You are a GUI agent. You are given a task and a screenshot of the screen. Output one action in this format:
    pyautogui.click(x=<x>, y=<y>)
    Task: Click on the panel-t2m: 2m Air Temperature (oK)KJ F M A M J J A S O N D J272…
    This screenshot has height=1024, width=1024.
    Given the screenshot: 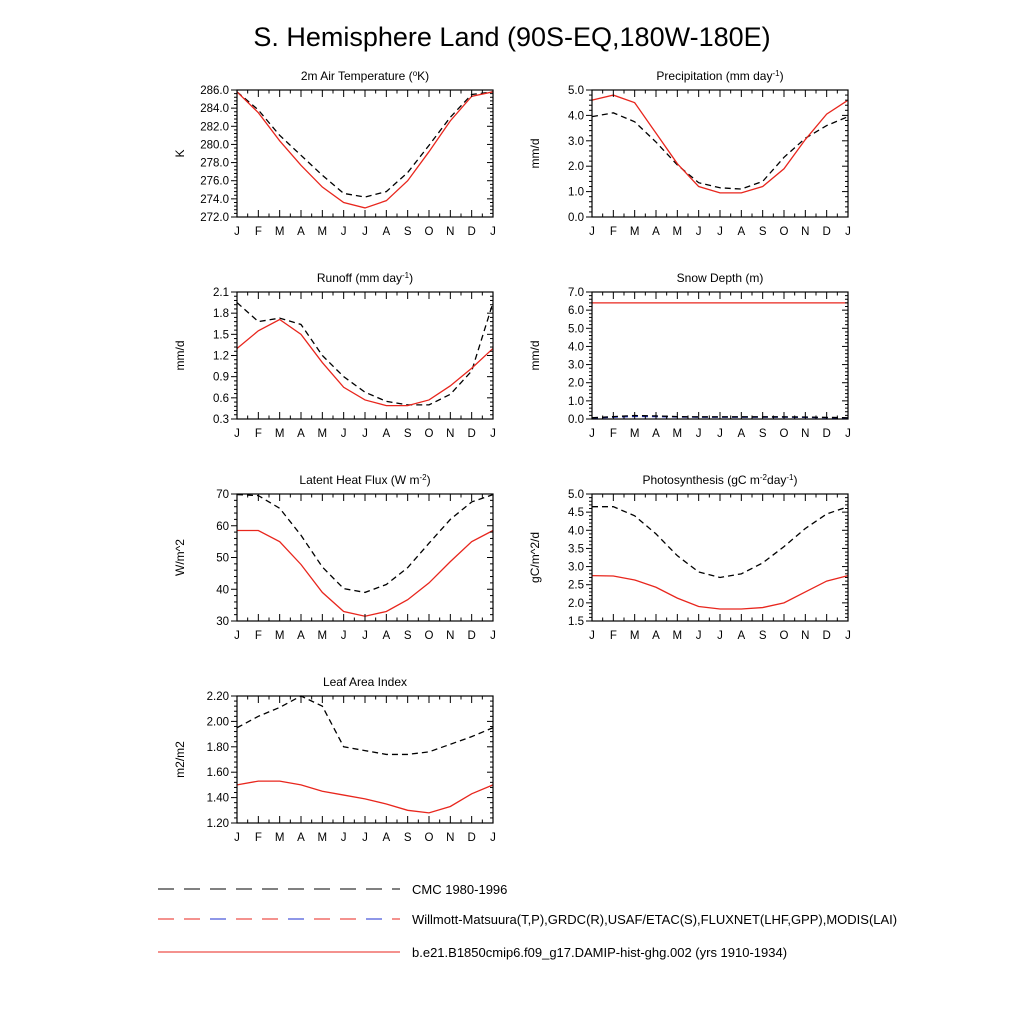 What is the action you would take?
    pyautogui.click(x=334, y=154)
    